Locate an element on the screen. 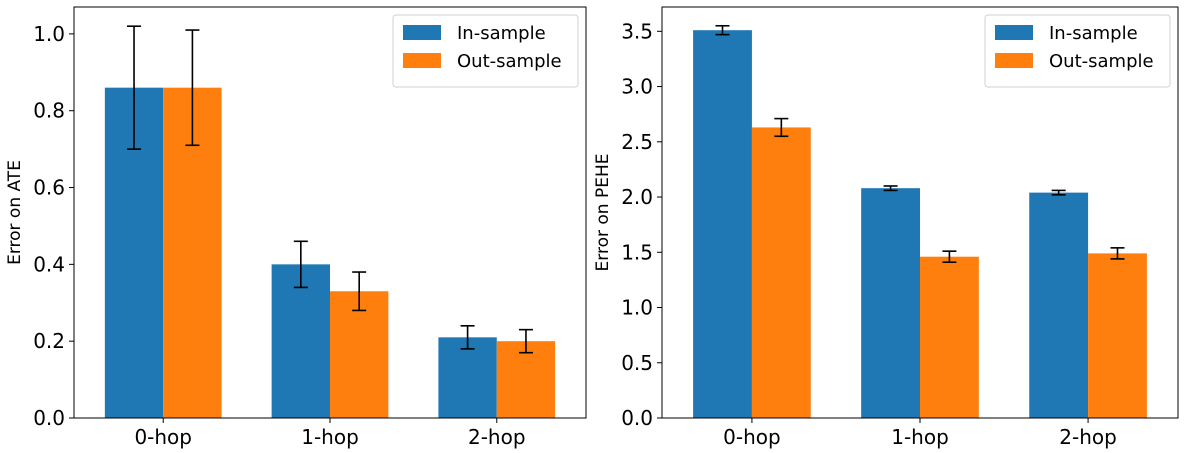 The width and height of the screenshot is (1186, 453). y-tick-label: 0.4 is located at coordinates (49, 264).